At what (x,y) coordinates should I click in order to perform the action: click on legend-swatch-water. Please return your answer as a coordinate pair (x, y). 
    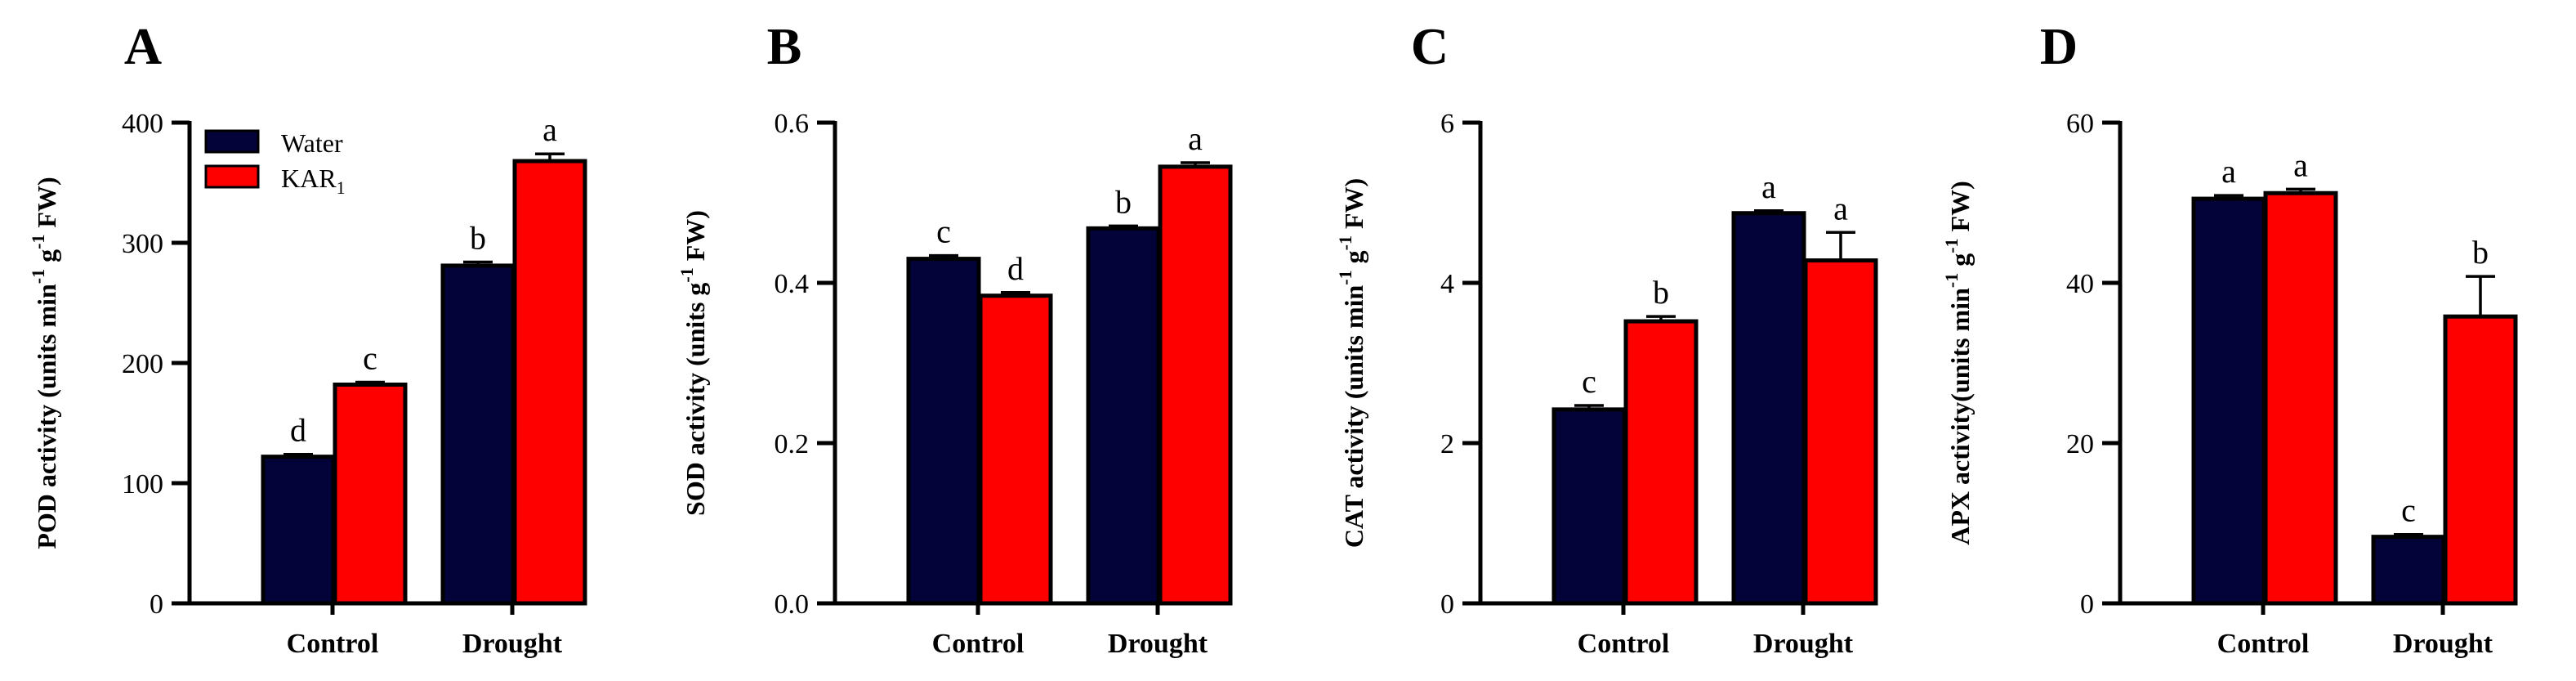
    Looking at the image, I should click on (232, 141).